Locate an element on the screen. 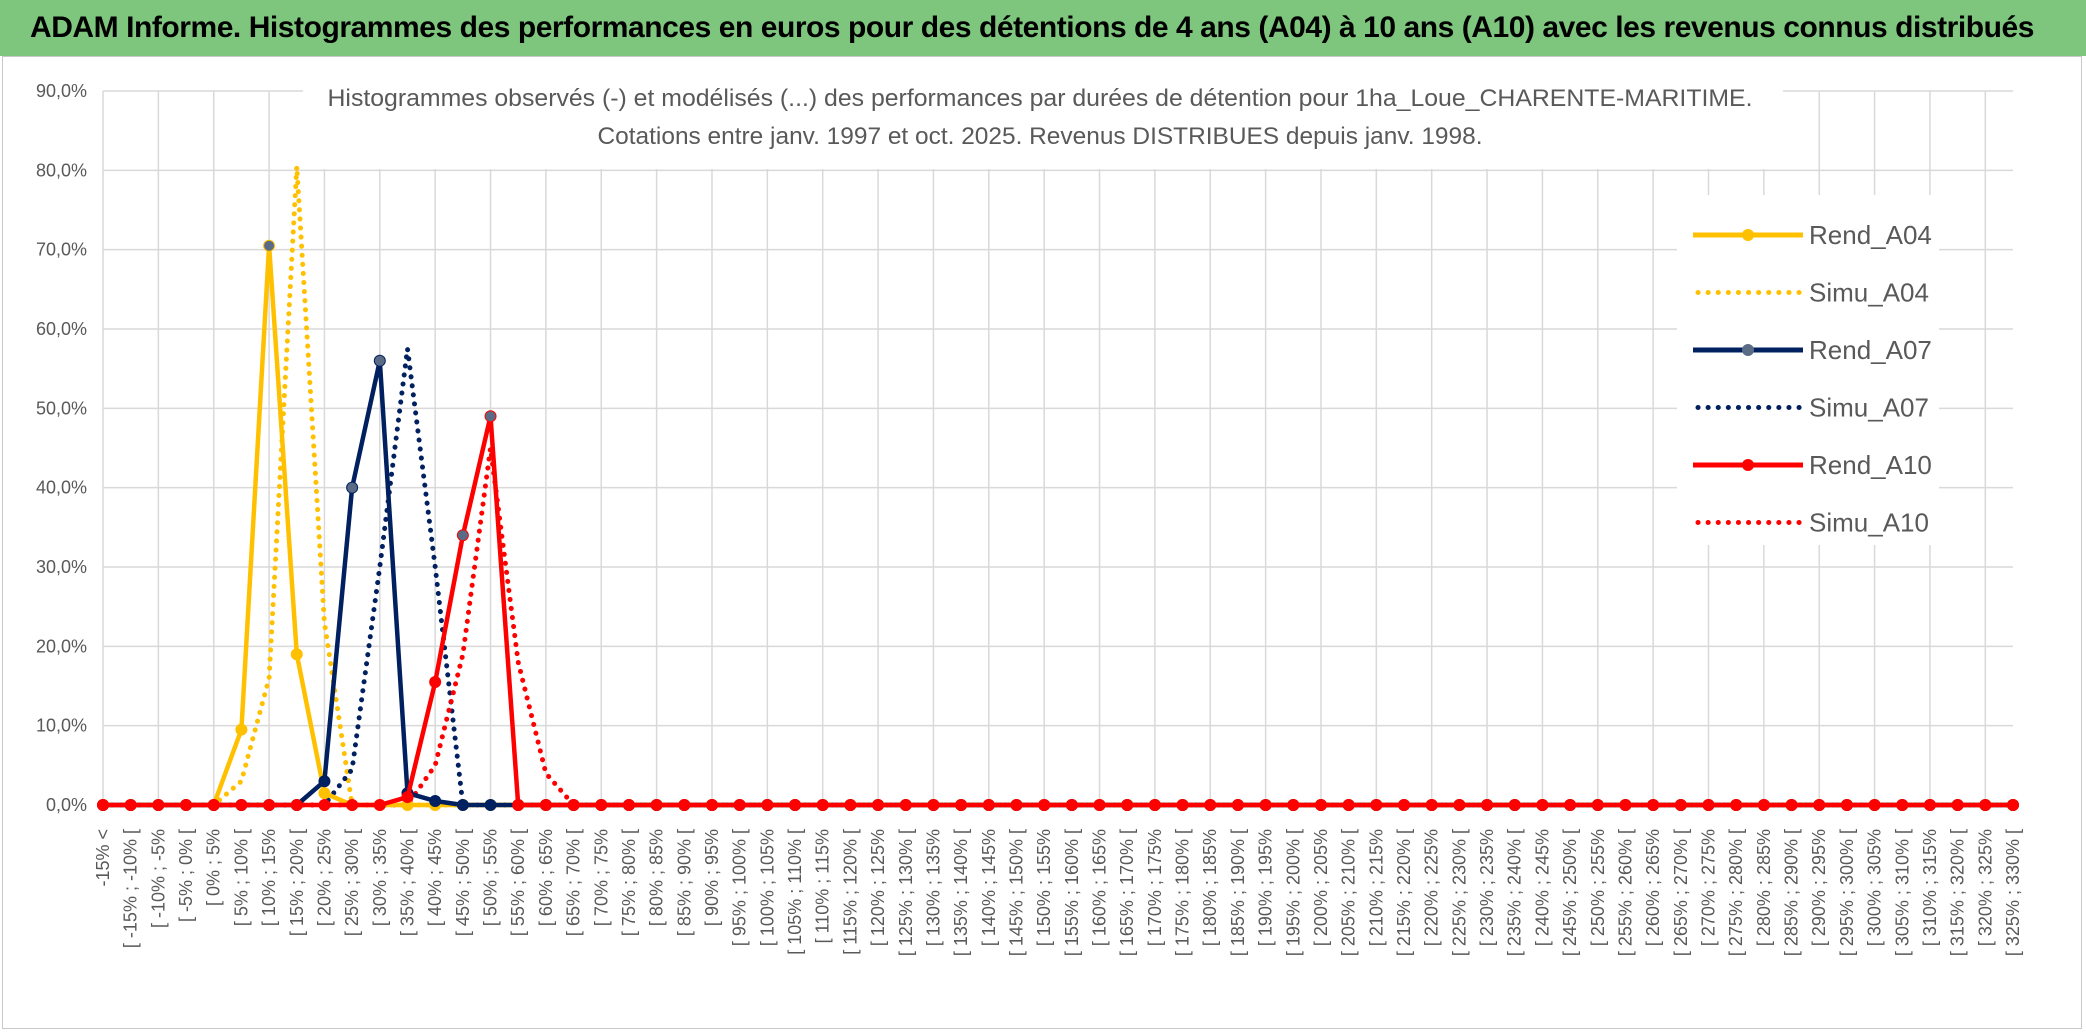 The height and width of the screenshot is (1033, 2086). data-point-rend_a04 is located at coordinates (269, 245).